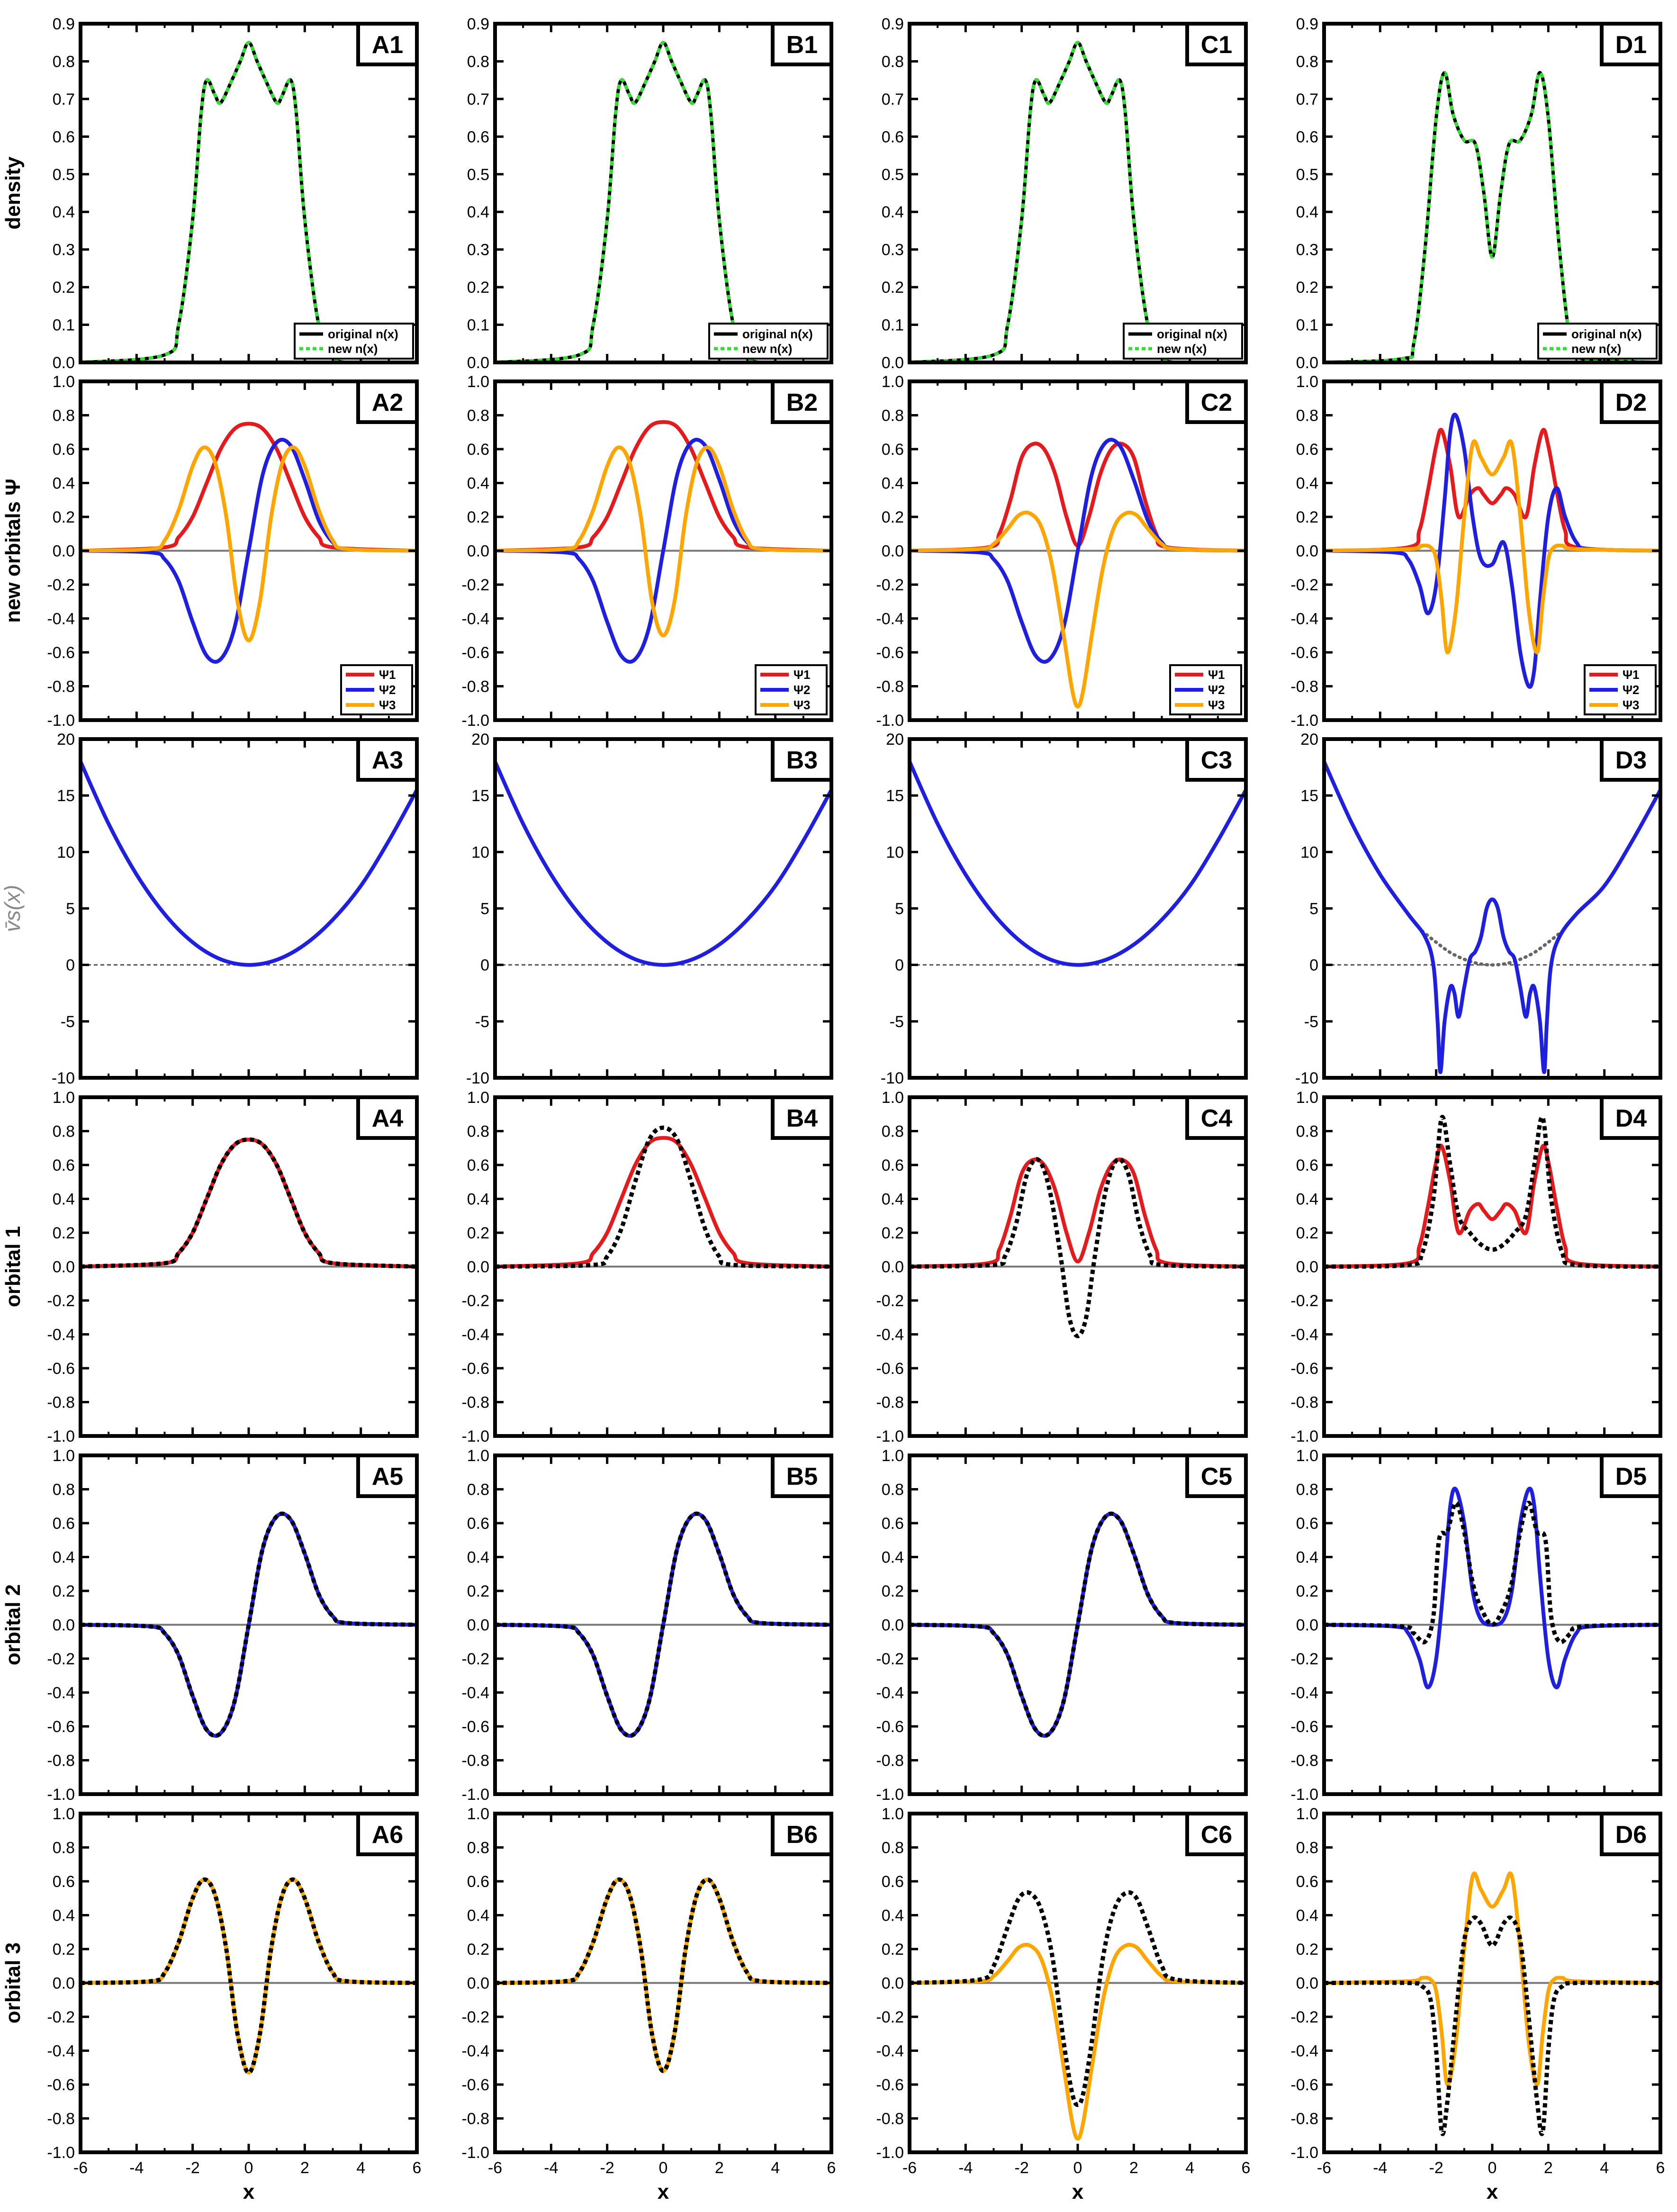 Image resolution: width=1677 pixels, height=2212 pixels. Describe the element at coordinates (551, 2168) in the screenshot. I see `x-tick-label: -4` at that location.